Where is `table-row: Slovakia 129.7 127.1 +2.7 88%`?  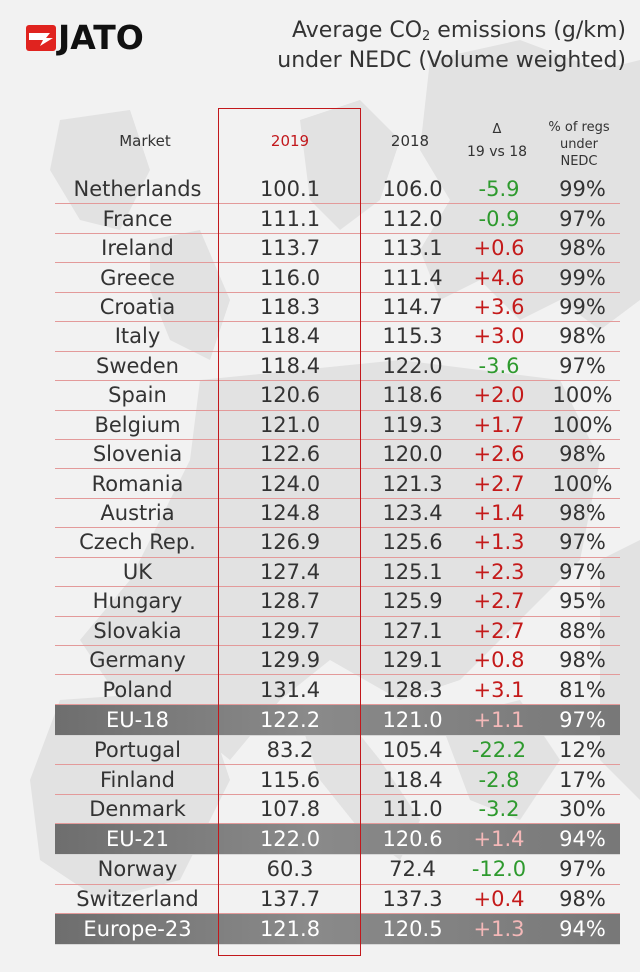
table-row: Slovakia 129.7 127.1 +2.7 88% is located at coordinates (337, 631).